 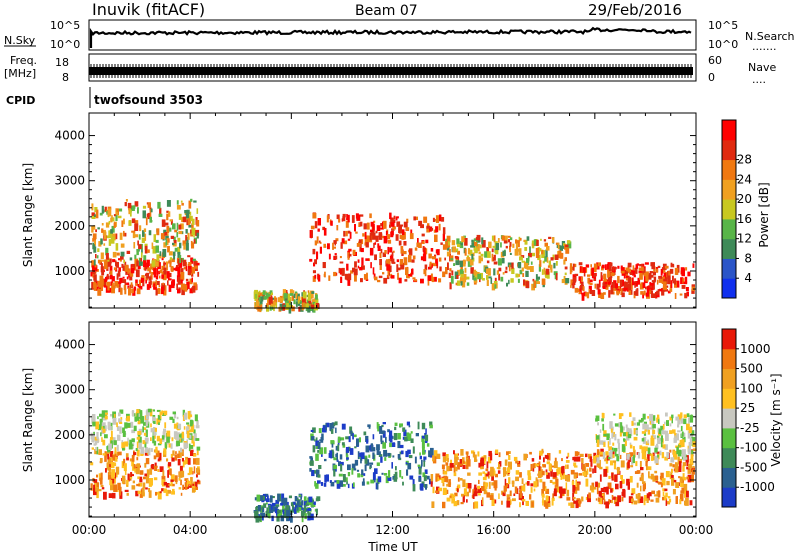 I want to click on date-title: 29/Feb/2016, so click(x=635, y=10).